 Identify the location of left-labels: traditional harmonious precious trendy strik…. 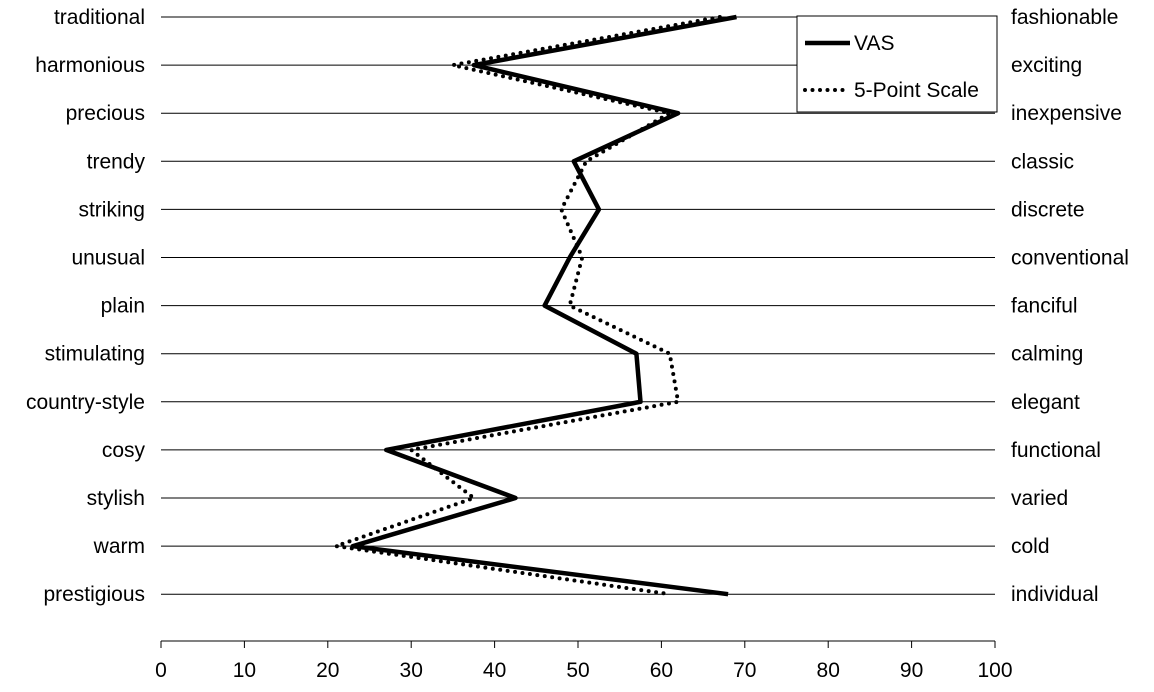
(86, 306).